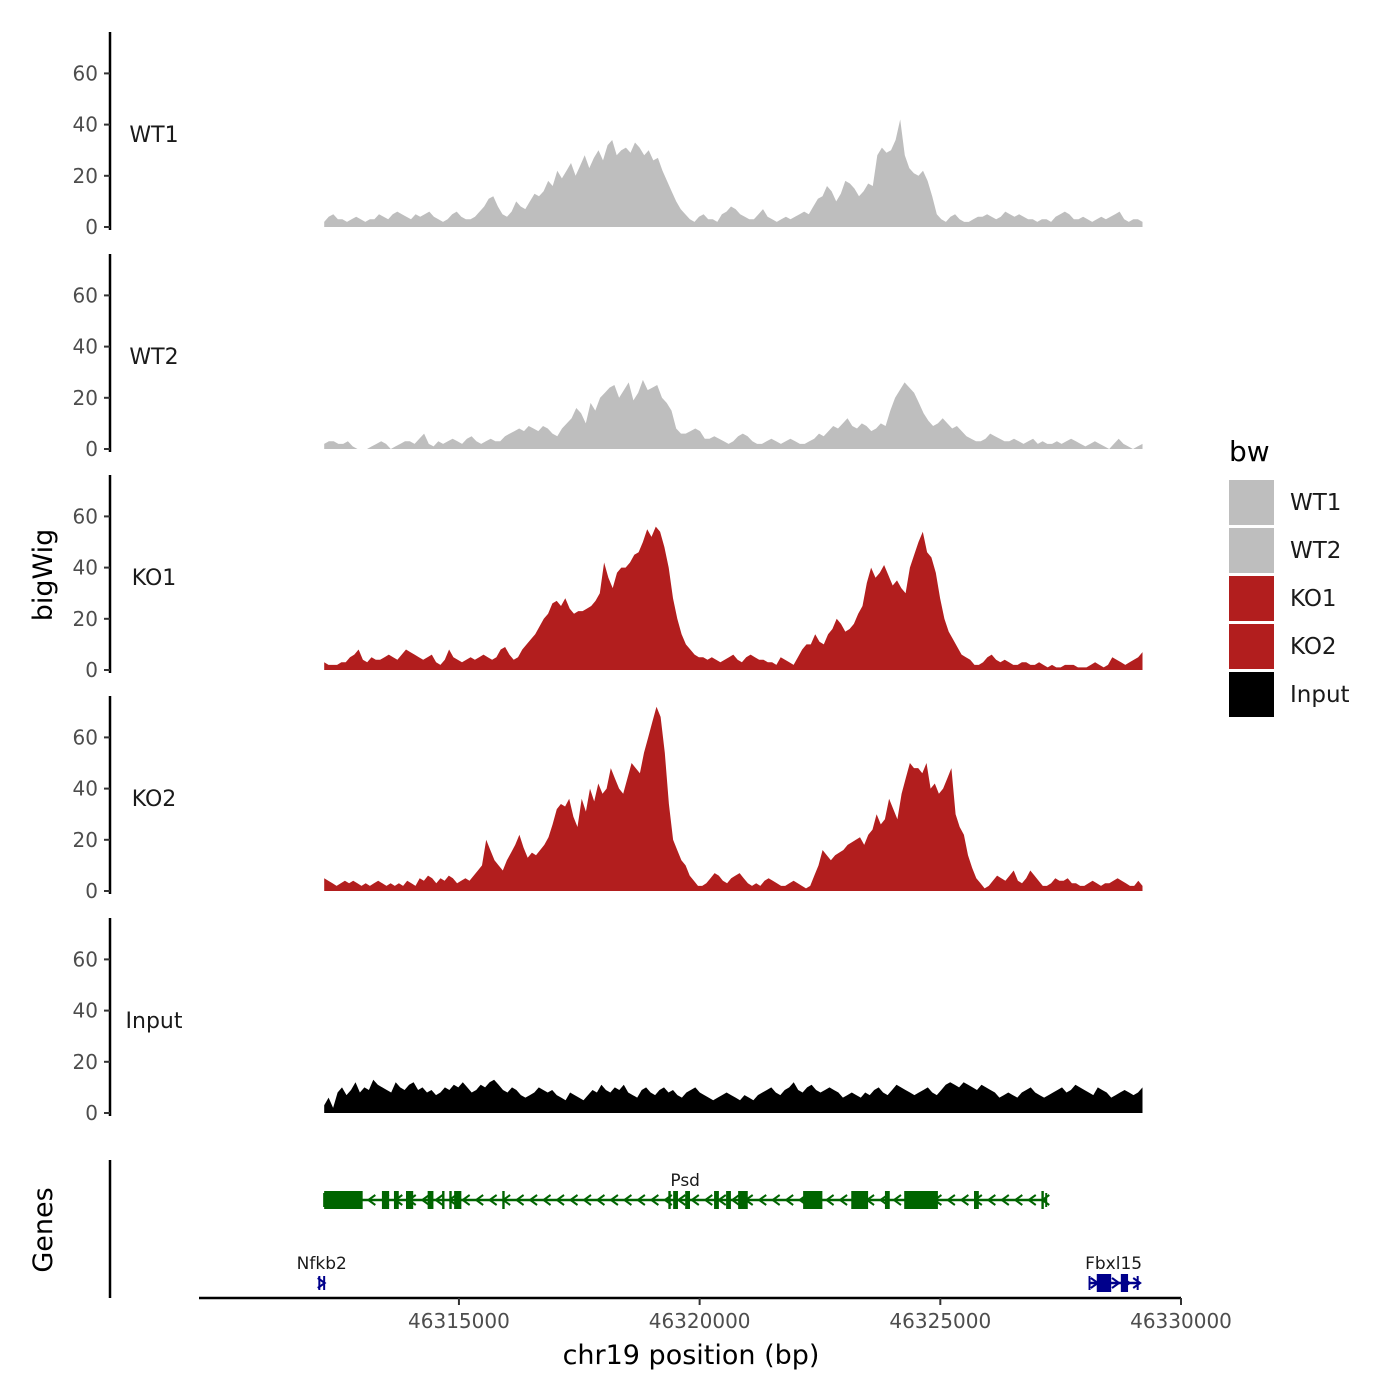 The width and height of the screenshot is (1400, 1400). Describe the element at coordinates (1251, 502) in the screenshot. I see `legend-swatch-wt1` at that location.